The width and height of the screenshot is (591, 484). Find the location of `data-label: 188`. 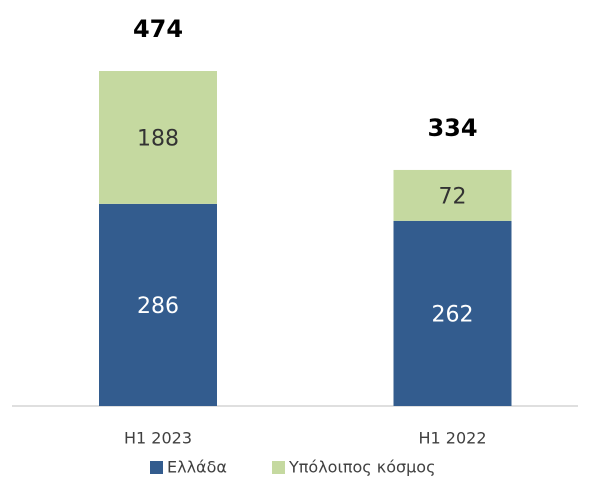

data-label: 188 is located at coordinates (158, 138).